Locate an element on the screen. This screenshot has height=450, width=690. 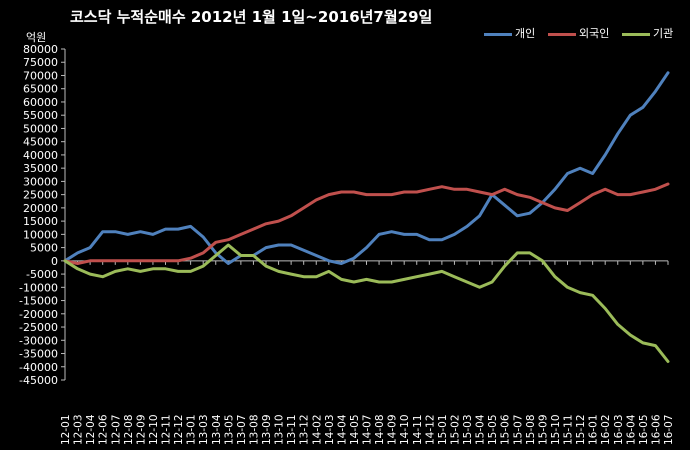
y-tick-label: -35000 is located at coordinates (38, 354).